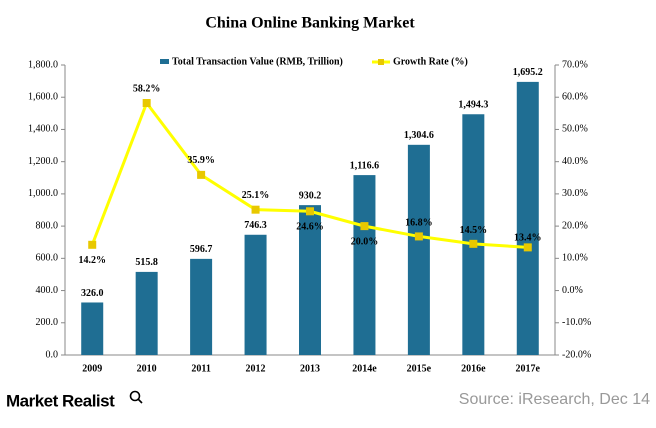 This screenshot has height=428, width=656. I want to click on brand: Market Realist, so click(60, 400).